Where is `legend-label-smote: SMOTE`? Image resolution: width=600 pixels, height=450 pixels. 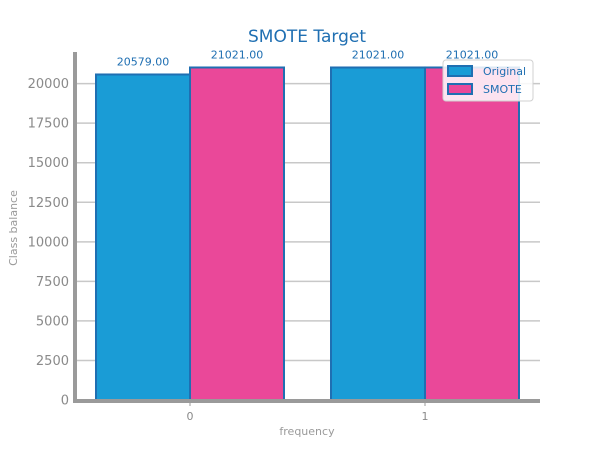 legend-label-smote: SMOTE is located at coordinates (502, 89).